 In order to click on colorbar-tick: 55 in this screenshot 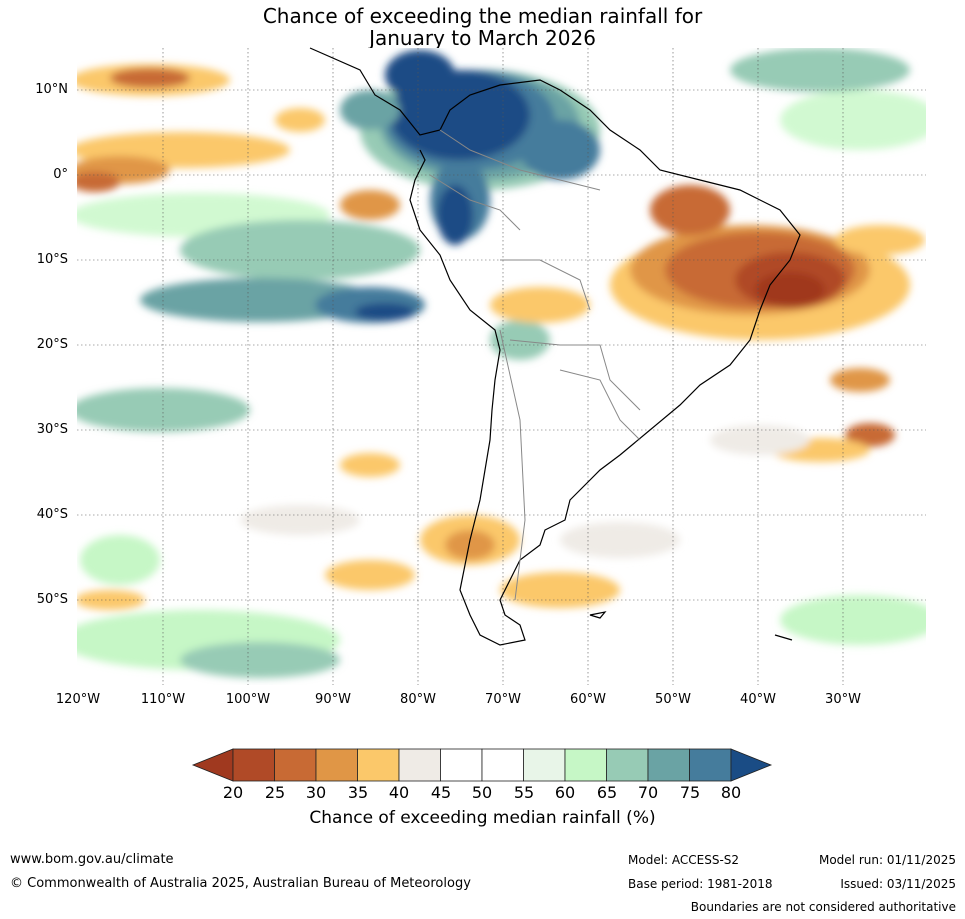, I will do `click(524, 792)`.